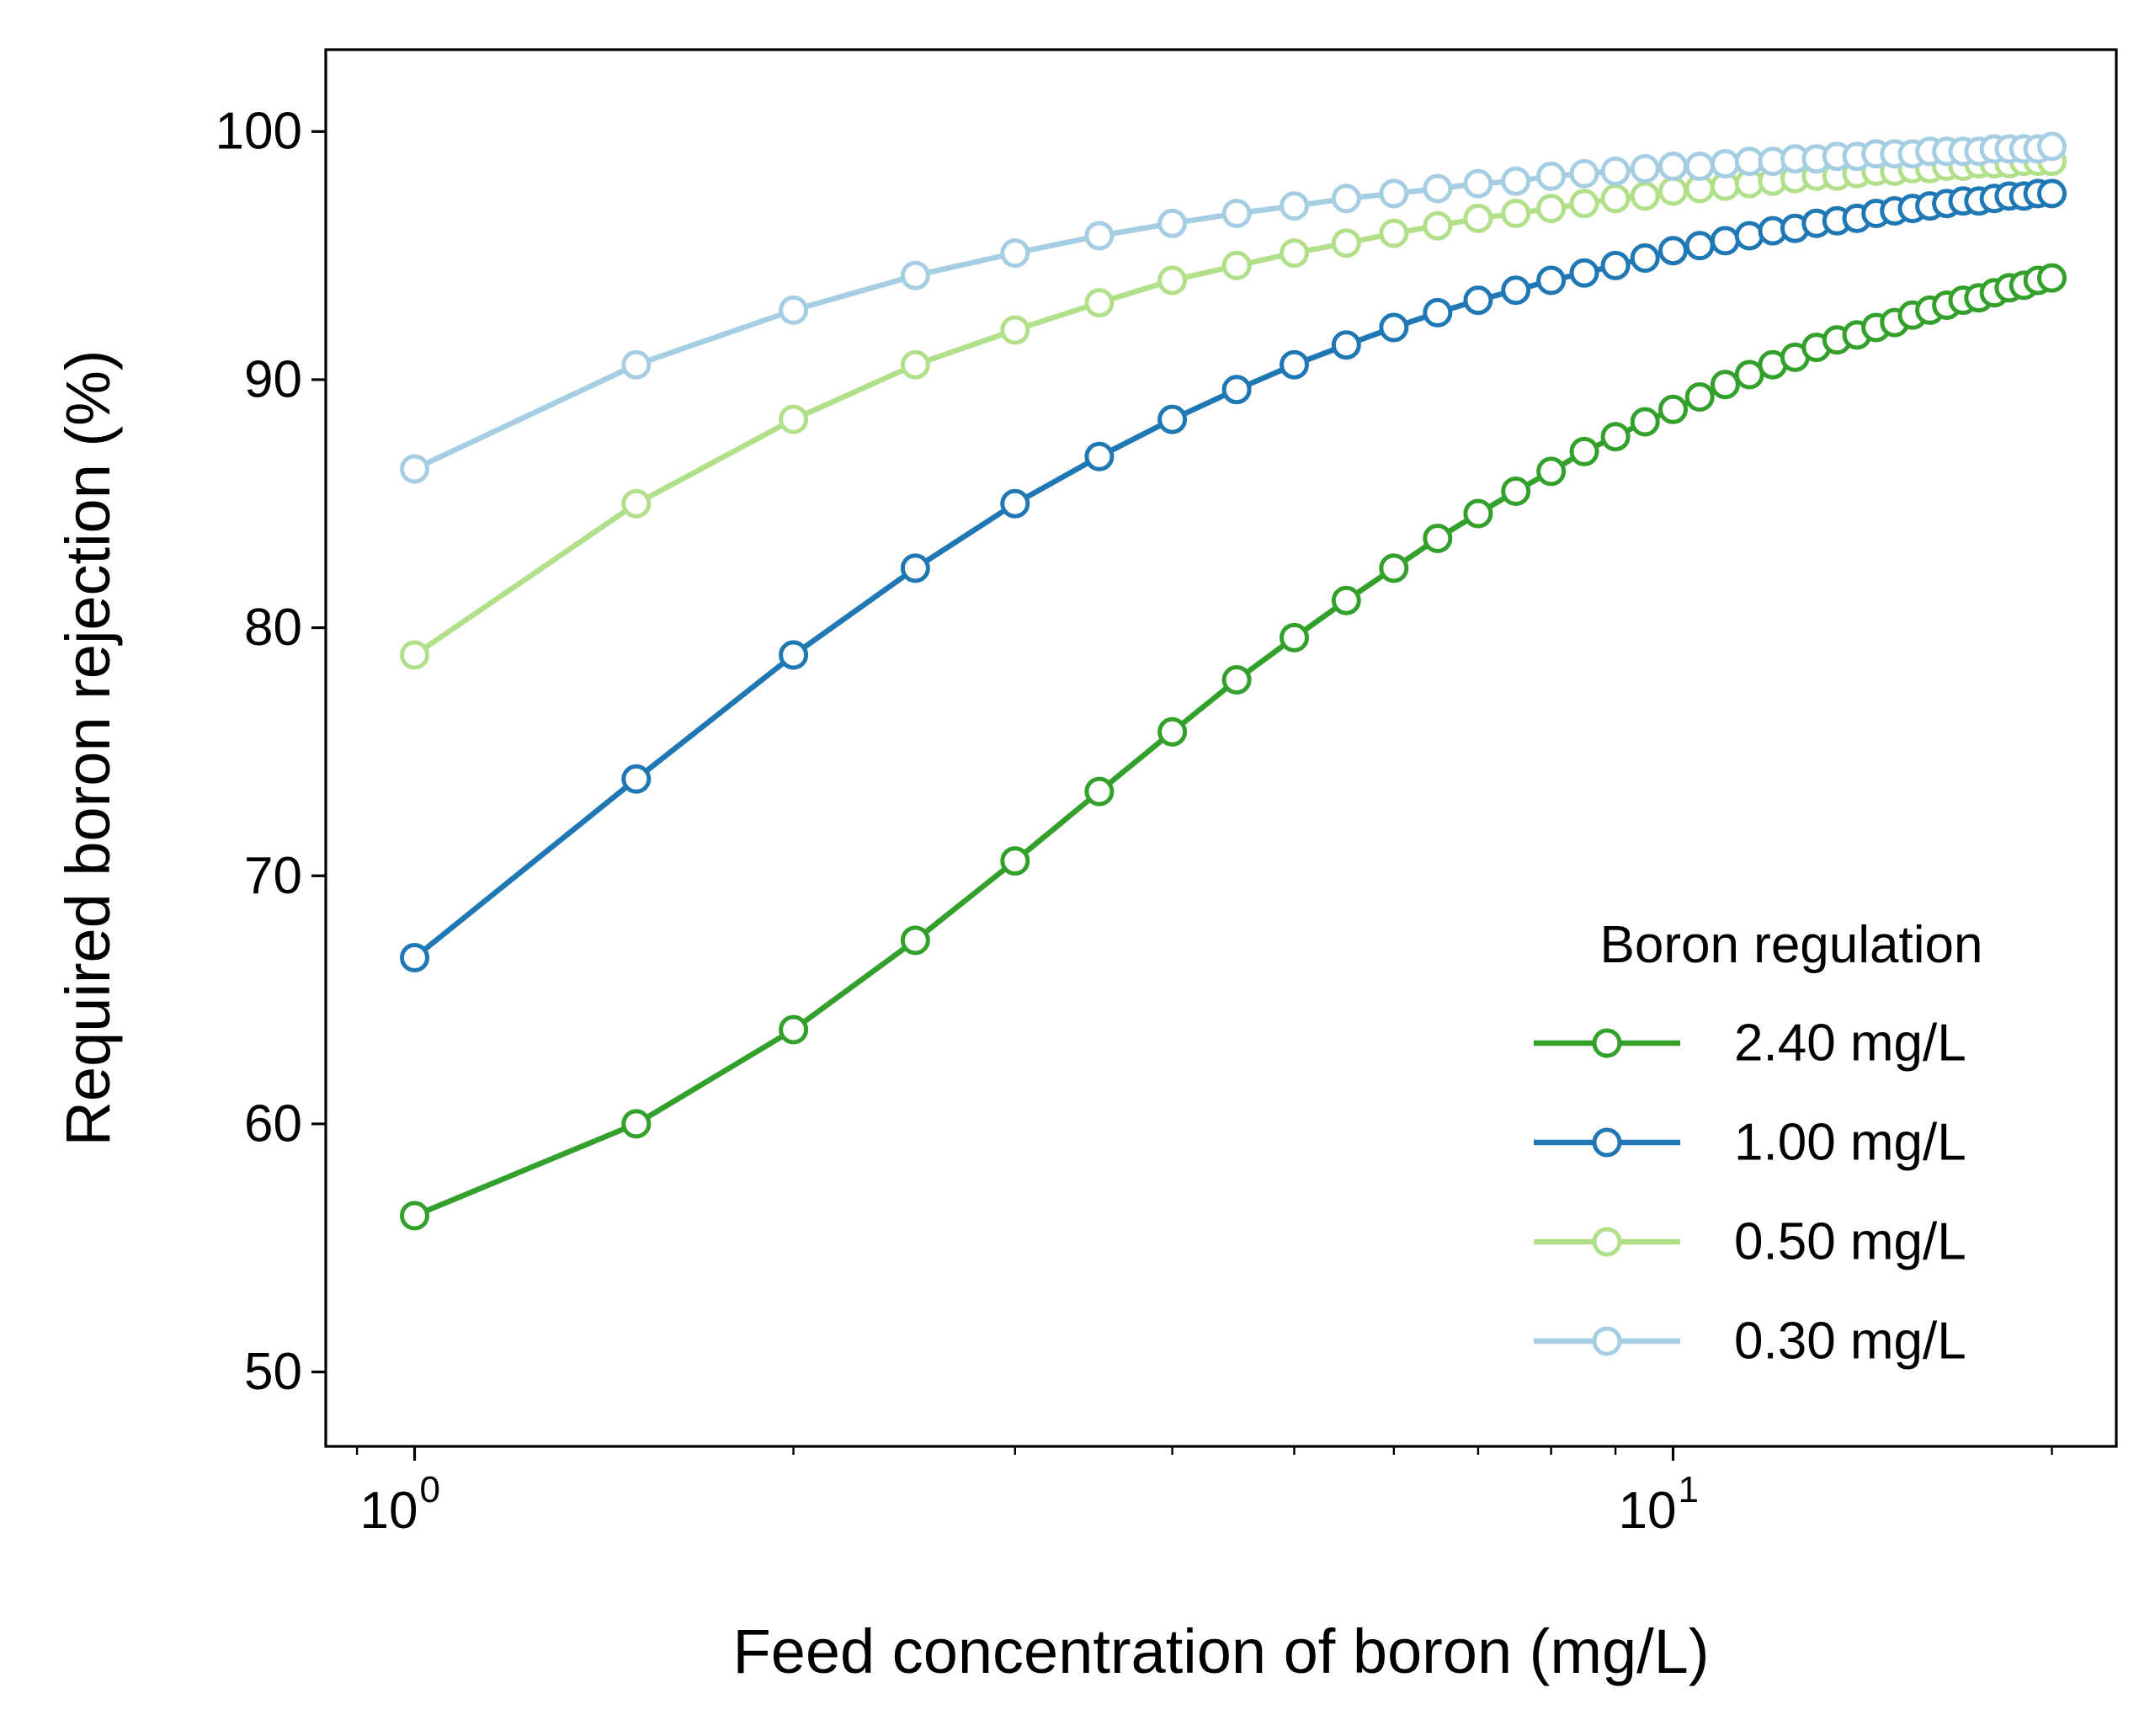 The height and width of the screenshot is (1736, 2155). I want to click on x-tick-exponent: 0, so click(430, 1489).